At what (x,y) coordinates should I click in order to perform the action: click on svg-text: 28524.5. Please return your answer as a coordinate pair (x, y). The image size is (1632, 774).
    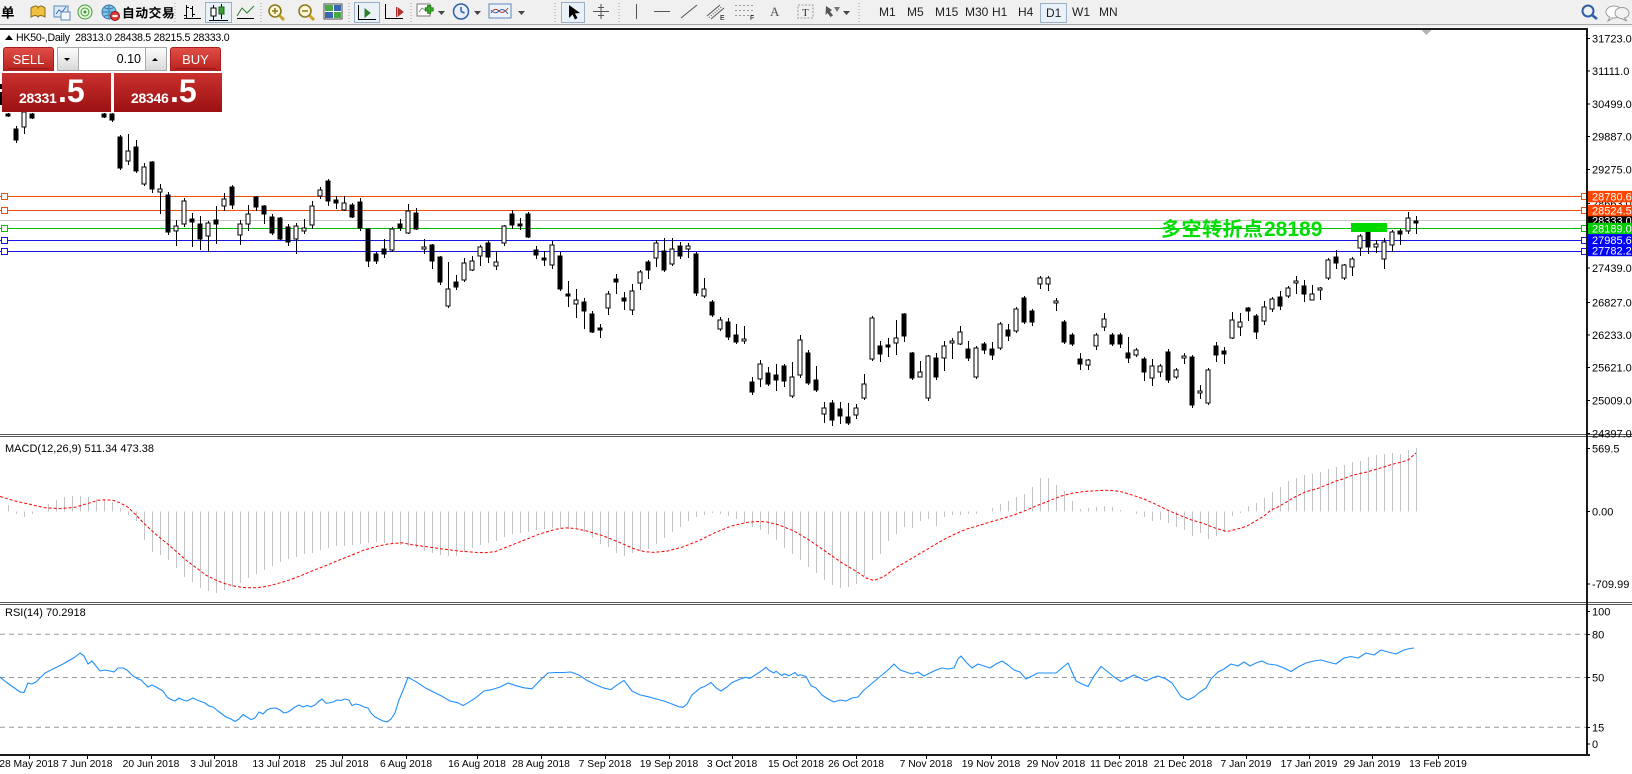
    Looking at the image, I should click on (1612, 212).